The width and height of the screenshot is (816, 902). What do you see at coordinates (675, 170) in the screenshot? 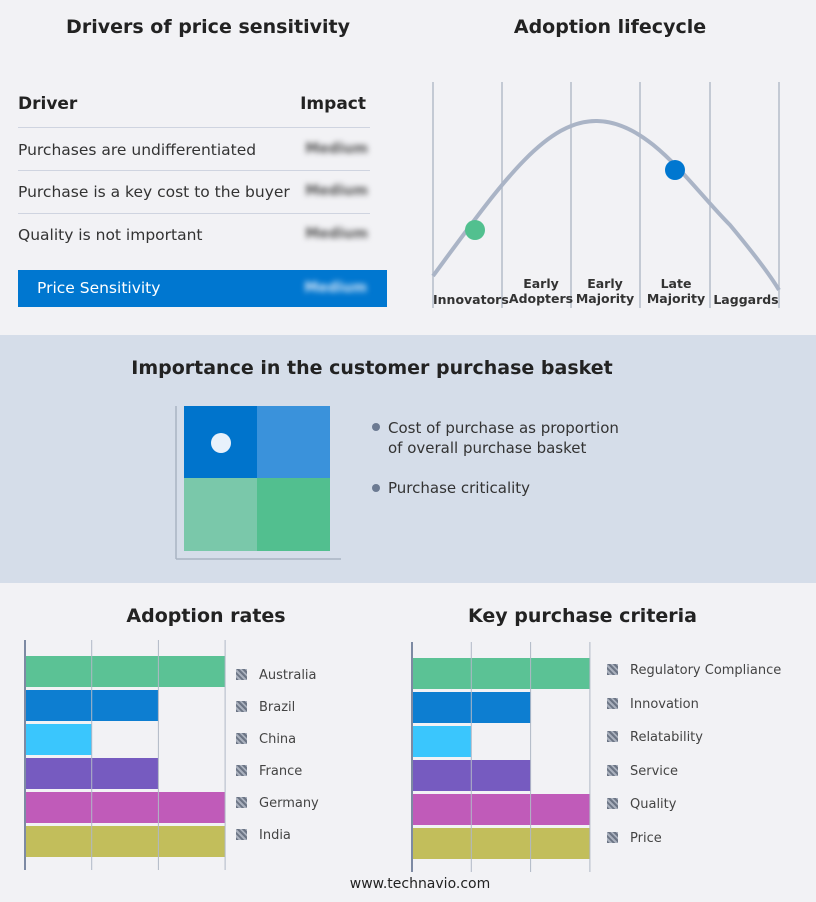
I see `late-majority-marker` at bounding box center [675, 170].